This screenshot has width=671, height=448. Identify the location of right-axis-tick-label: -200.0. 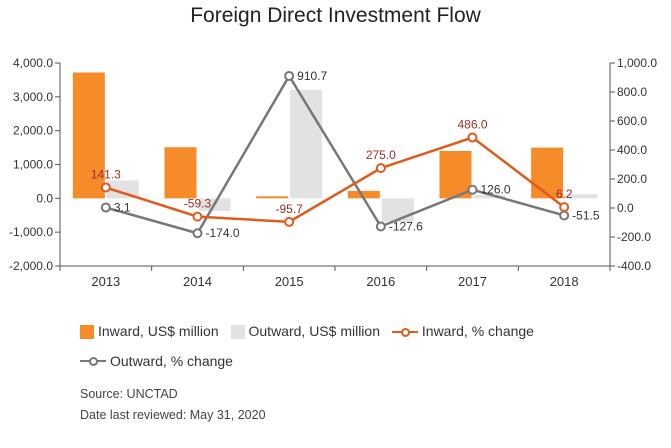
(634, 237).